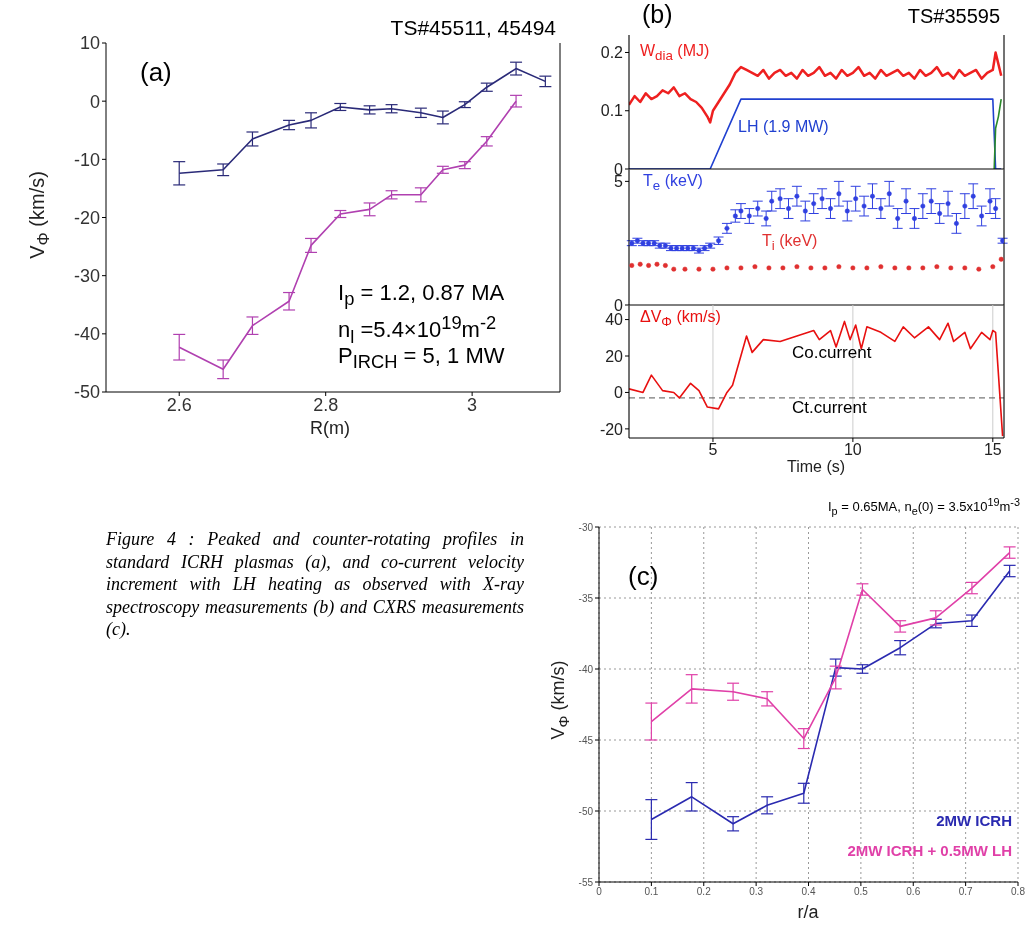  What do you see at coordinates (816, 467) in the screenshot?
I see `x-axis-title: Time (s)` at bounding box center [816, 467].